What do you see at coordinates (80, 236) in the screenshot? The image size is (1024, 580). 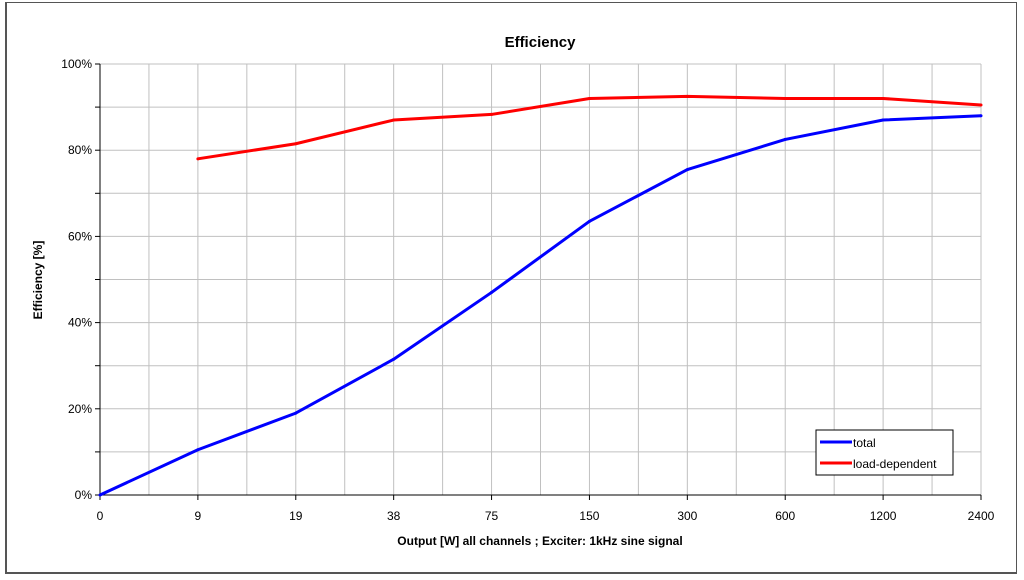 I see `y-tick-label: 60%` at bounding box center [80, 236].